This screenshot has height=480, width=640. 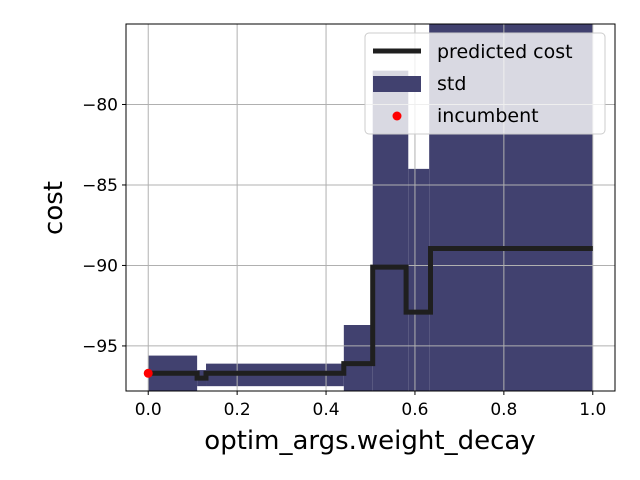 I want to click on x-tick-label: 0.4, so click(x=326, y=410).